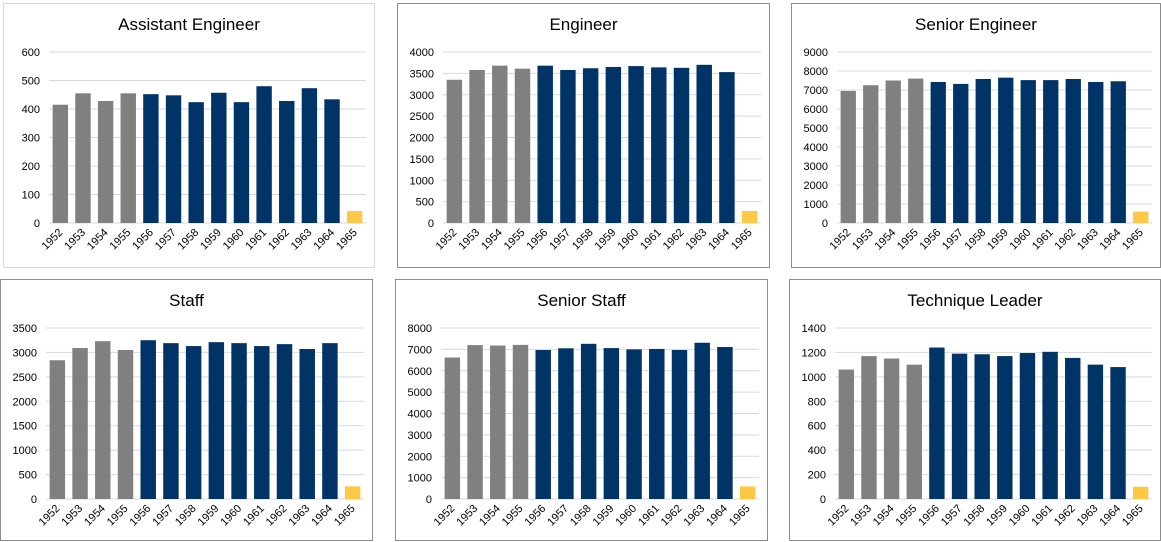 This screenshot has height=542, width=1161. I want to click on chart-title: Senior Engineer, so click(976, 24).